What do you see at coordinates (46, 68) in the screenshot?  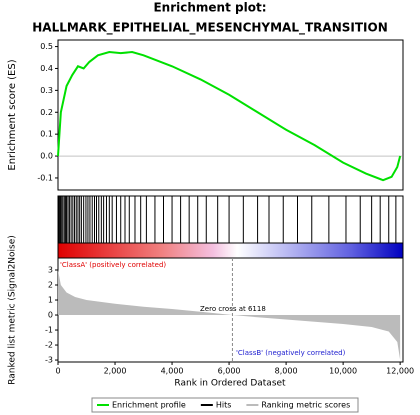 I see `y-tick-label: 0.4` at bounding box center [46, 68].